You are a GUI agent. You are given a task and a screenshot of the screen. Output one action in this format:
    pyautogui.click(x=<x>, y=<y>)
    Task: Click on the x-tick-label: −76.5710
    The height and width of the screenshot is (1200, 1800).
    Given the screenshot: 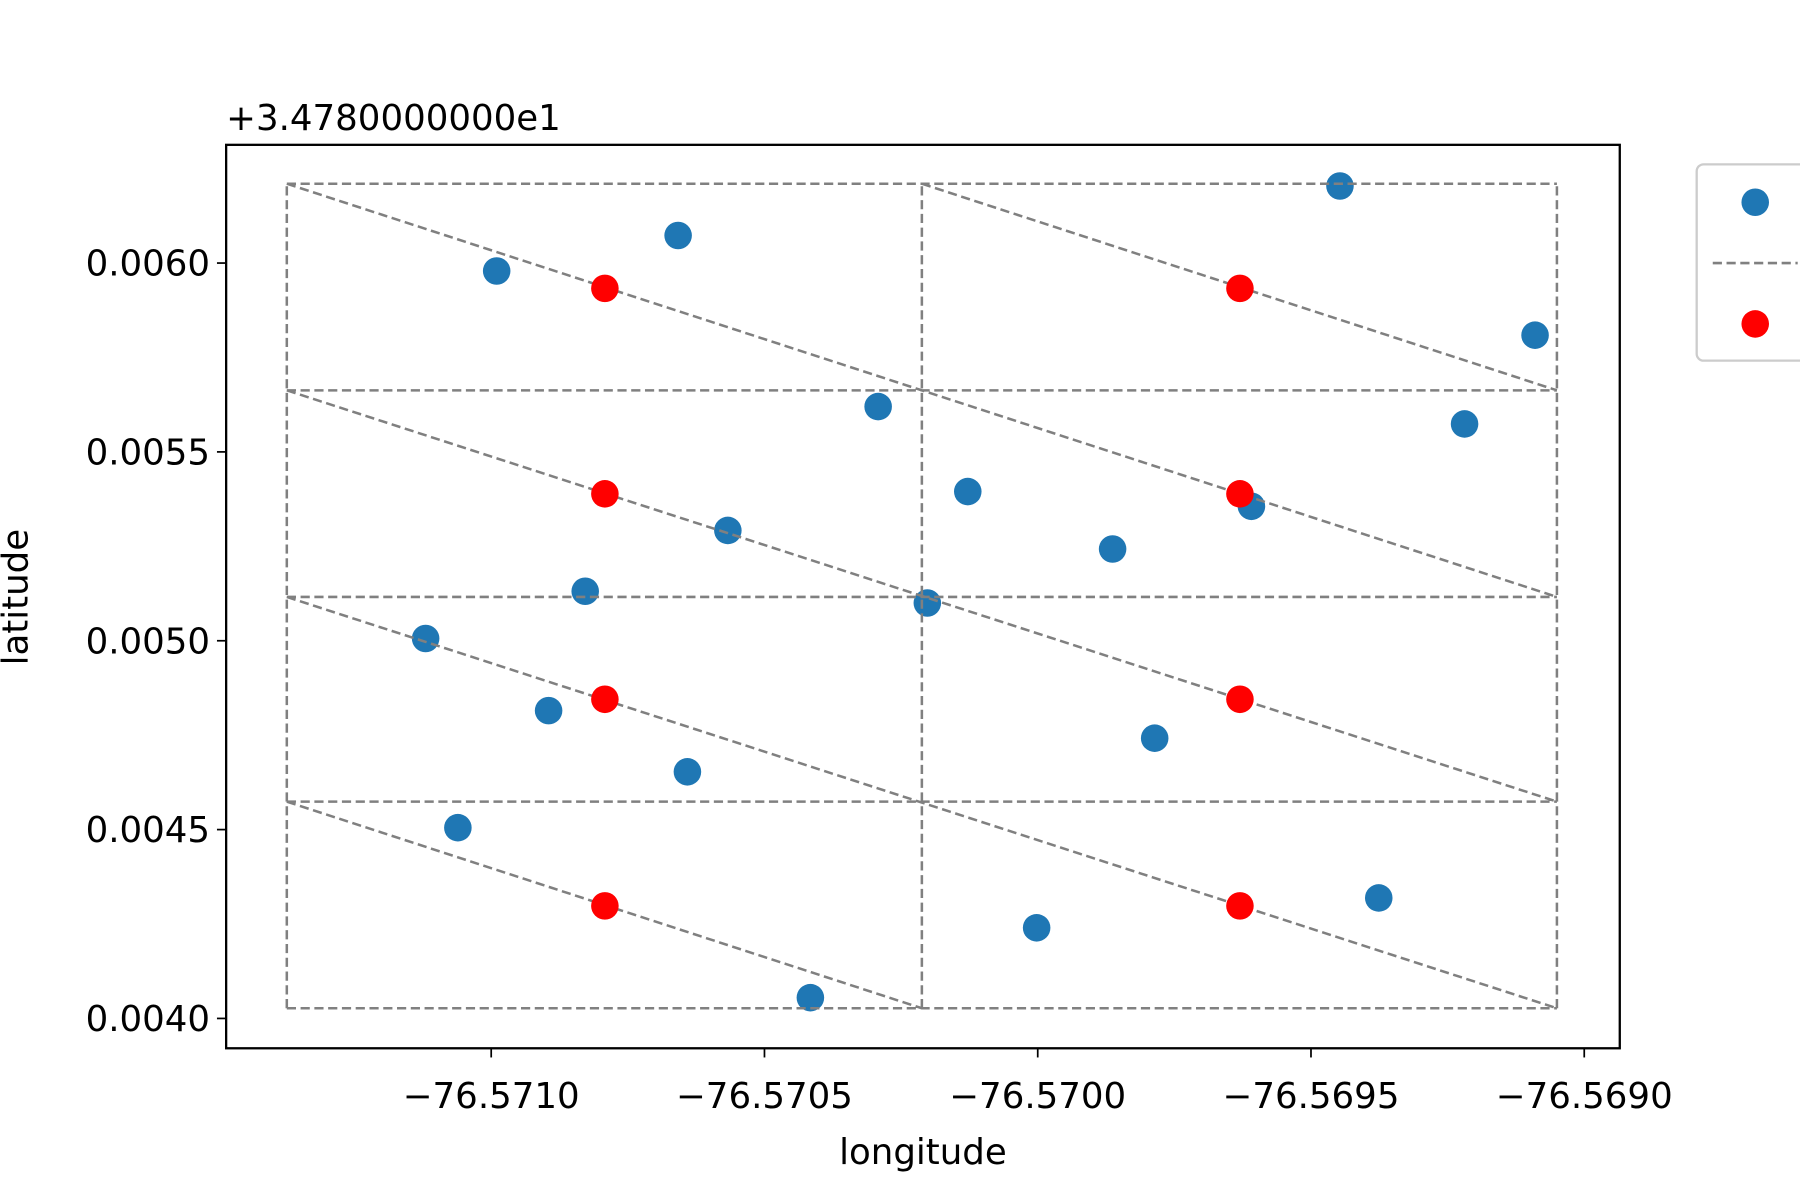 What is the action you would take?
    pyautogui.click(x=491, y=1096)
    